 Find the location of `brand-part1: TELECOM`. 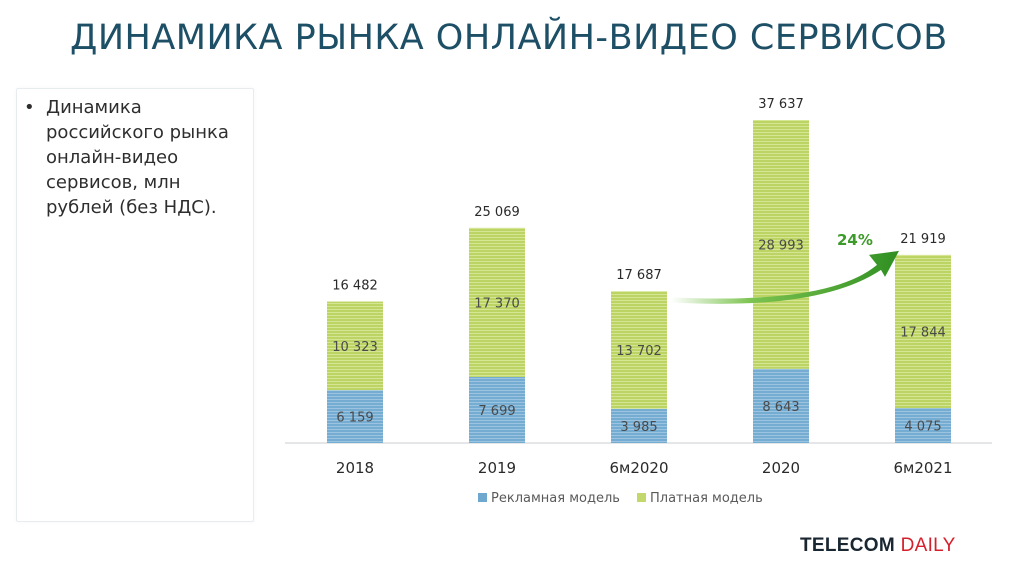

brand-part1: TELECOM is located at coordinates (847, 545).